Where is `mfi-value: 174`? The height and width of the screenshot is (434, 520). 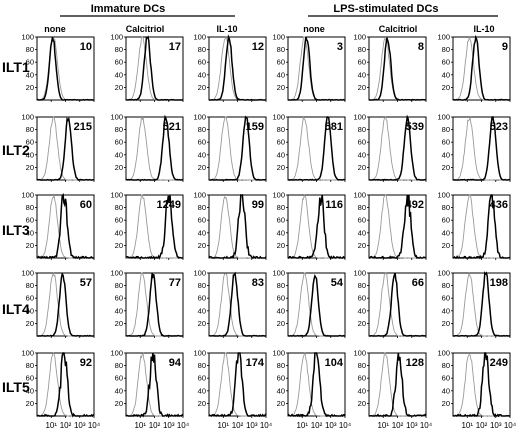
mfi-value: 174 is located at coordinates (255, 363).